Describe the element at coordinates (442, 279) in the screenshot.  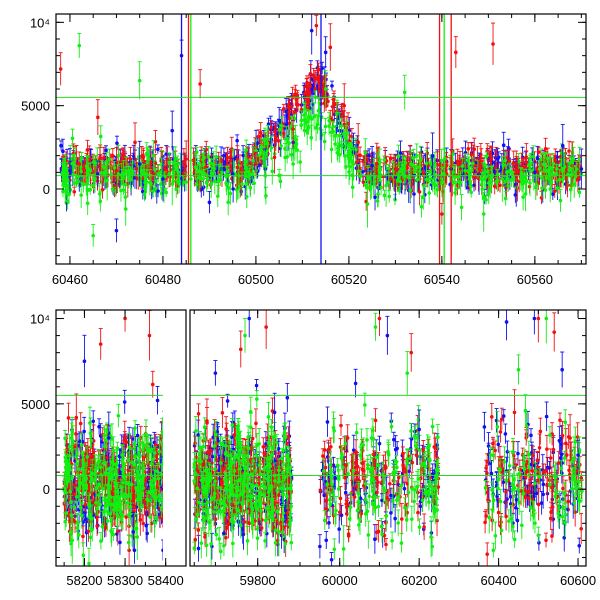
I see `top-x-tick-label: 60540` at that location.